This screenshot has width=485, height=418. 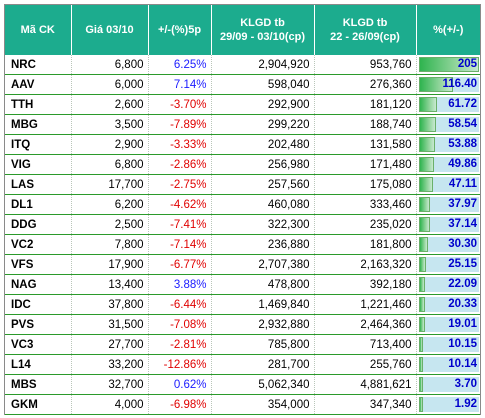 I want to click on volume-change-value: 22.09, so click(x=462, y=284).